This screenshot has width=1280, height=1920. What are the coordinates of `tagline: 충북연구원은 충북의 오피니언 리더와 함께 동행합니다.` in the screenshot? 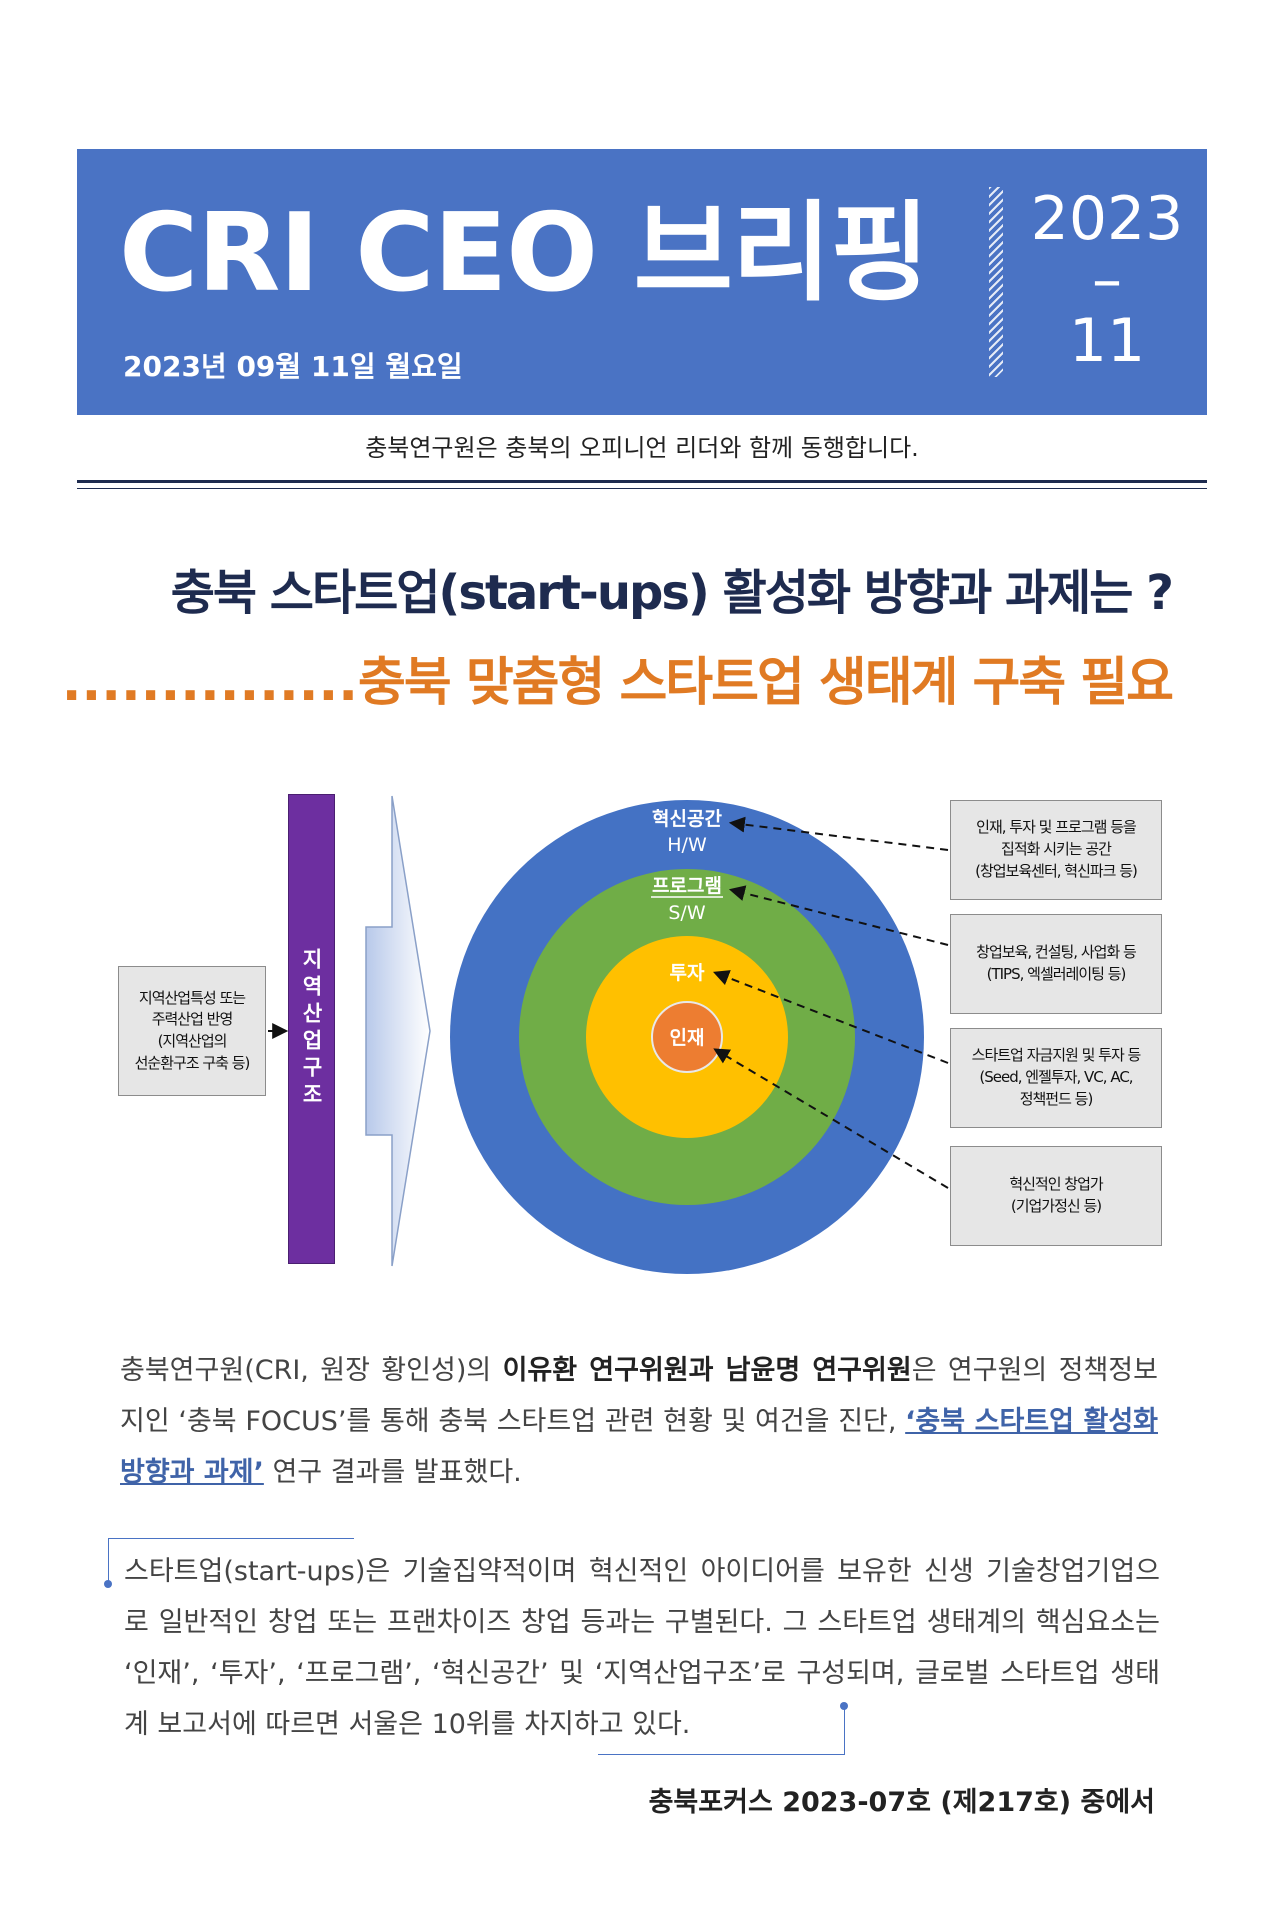 It's located at (642, 448).